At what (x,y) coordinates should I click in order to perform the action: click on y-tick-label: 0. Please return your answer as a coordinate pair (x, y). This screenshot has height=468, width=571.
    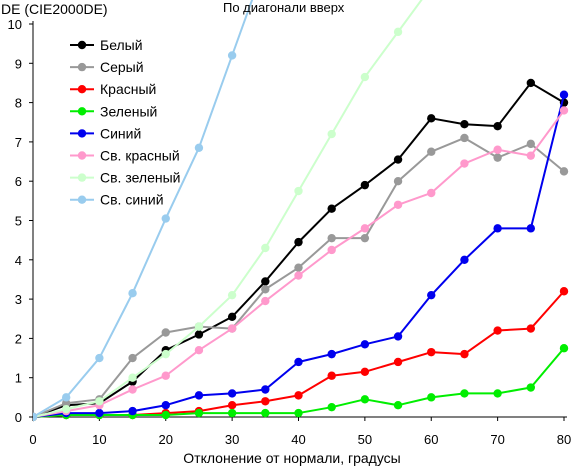
    Looking at the image, I should click on (18, 417).